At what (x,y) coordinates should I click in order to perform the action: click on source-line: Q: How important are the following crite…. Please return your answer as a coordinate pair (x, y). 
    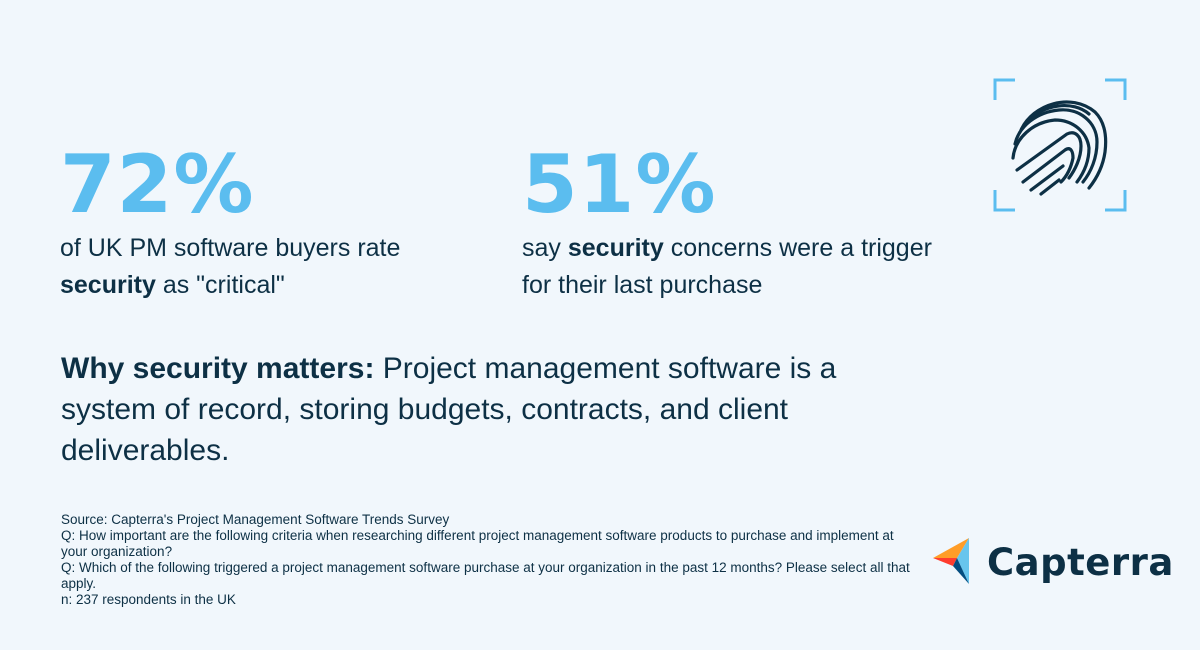
    Looking at the image, I should click on (477, 543).